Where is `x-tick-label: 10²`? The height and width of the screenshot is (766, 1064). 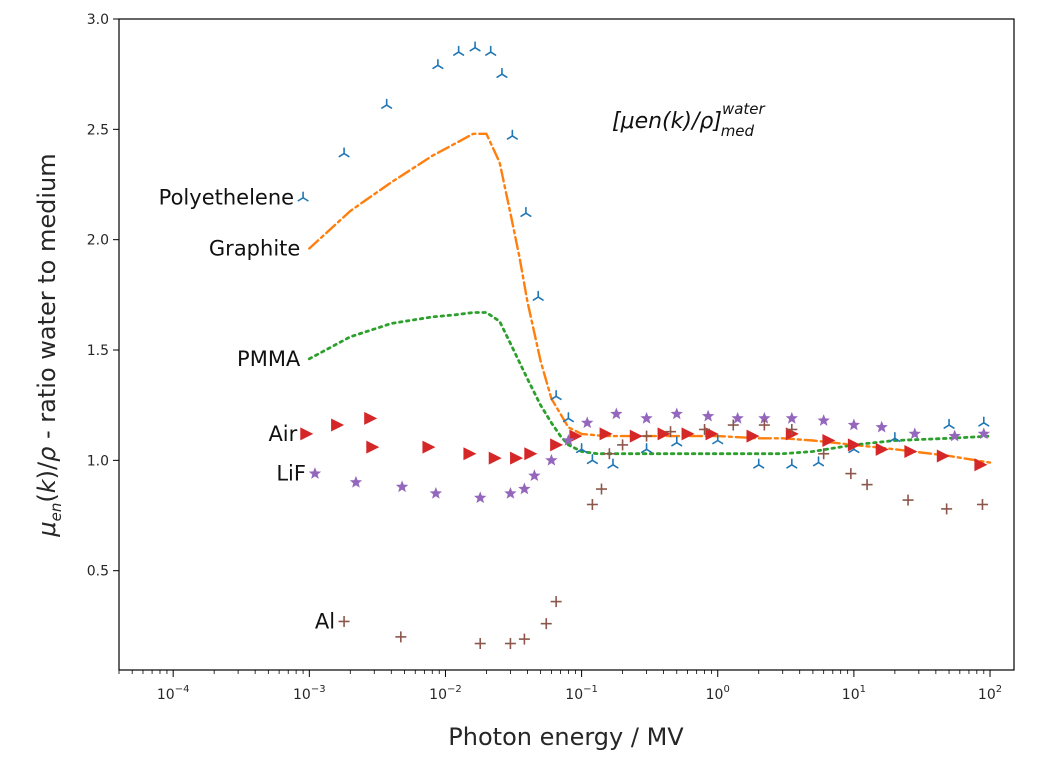
x-tick-label: 10² is located at coordinates (990, 693).